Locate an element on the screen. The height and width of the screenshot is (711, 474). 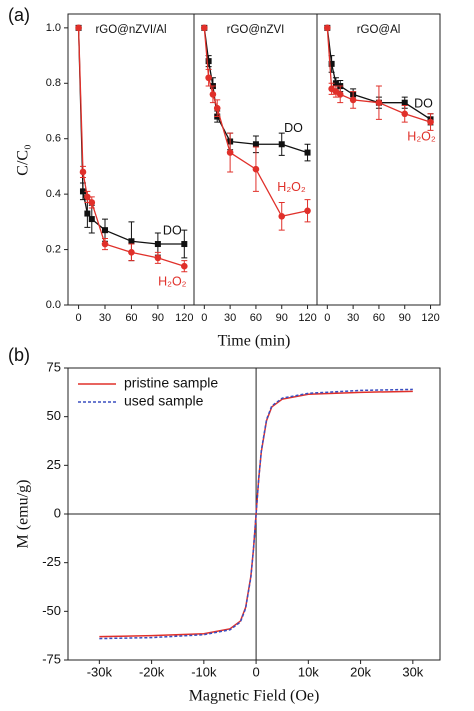
subplot-title: rGO@nZVI/Al is located at coordinates (130, 30).